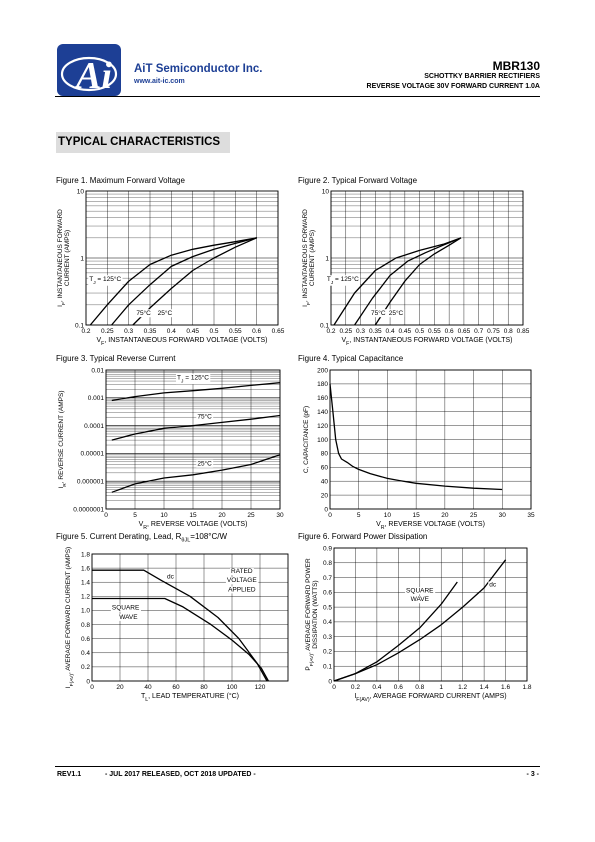  Describe the element at coordinates (135, 515) in the screenshot. I see `x-tick-label: 5` at that location.